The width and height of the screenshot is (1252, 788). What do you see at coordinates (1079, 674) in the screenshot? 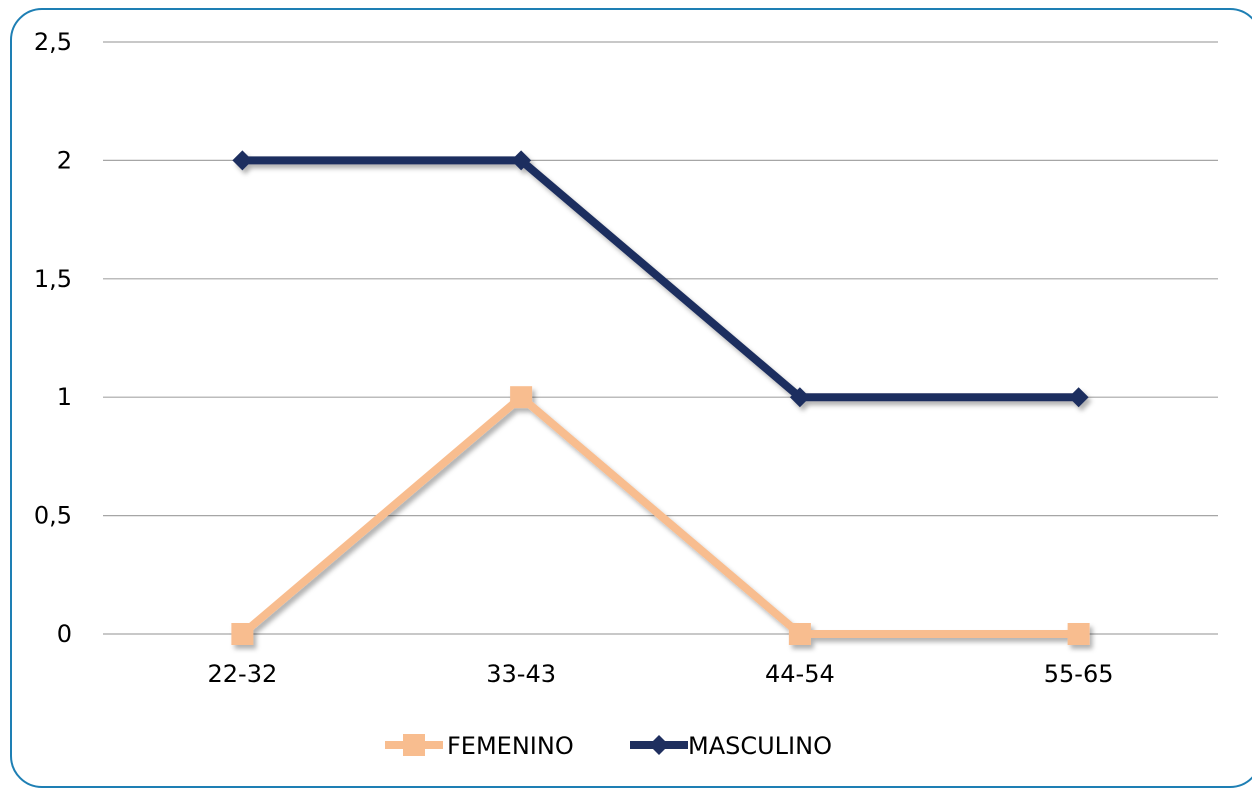
I see `x-tick-label: 55-65` at bounding box center [1079, 674].